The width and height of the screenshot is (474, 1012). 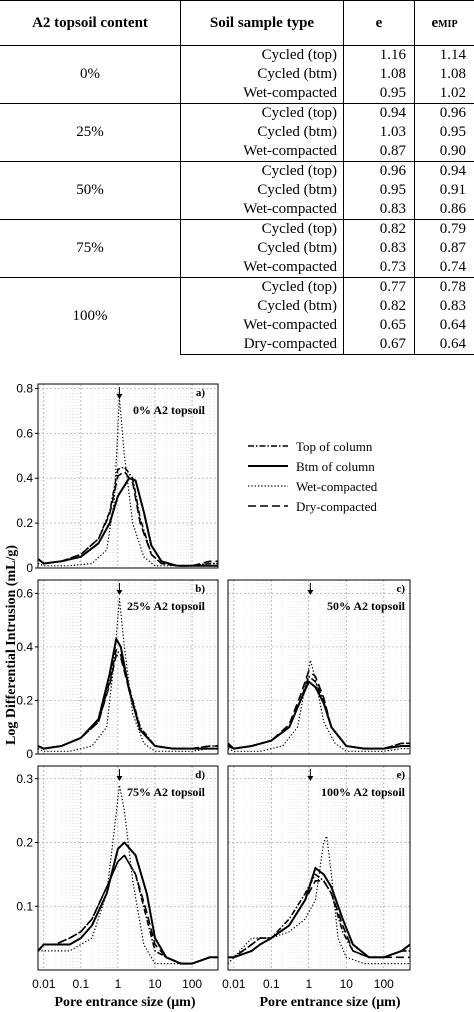 I want to click on emip-cell: 0.87, so click(x=444, y=248).